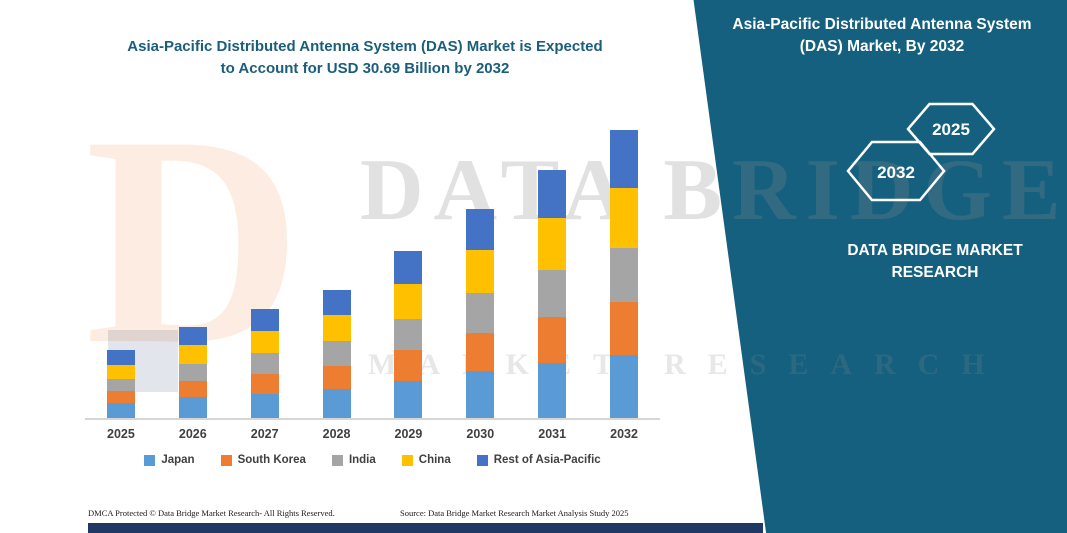 The height and width of the screenshot is (533, 1067). What do you see at coordinates (192, 434) in the screenshot?
I see `x-axis-label: 2026` at bounding box center [192, 434].